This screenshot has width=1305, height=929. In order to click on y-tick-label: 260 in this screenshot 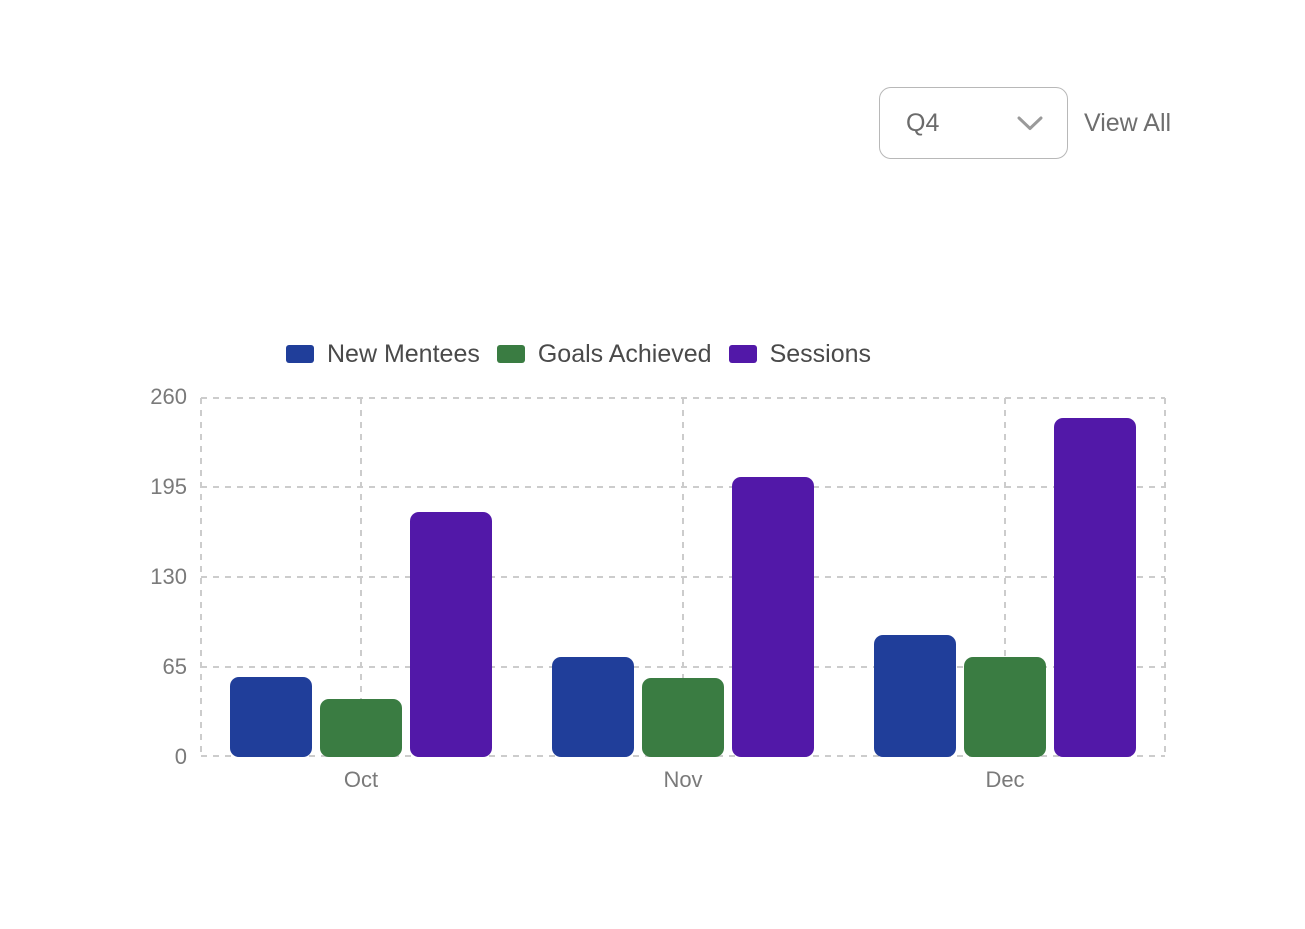, I will do `click(168, 396)`.